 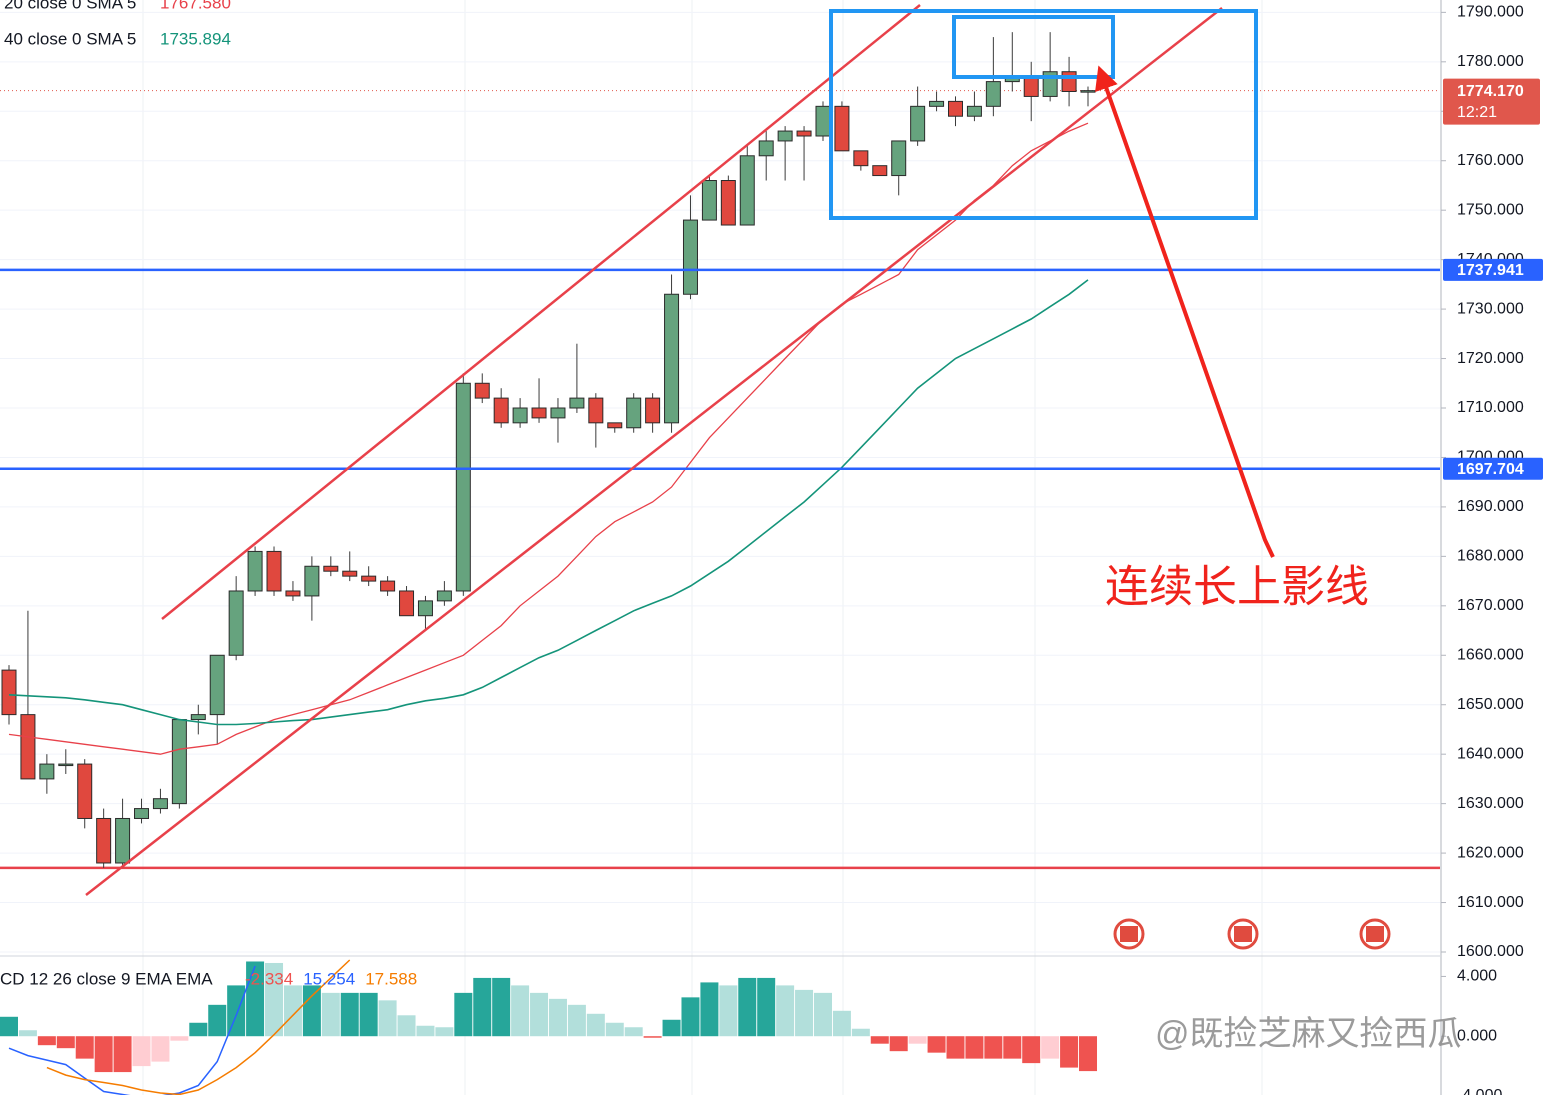 What do you see at coordinates (1490, 852) in the screenshot?
I see `y-tick-label: 1620.000` at bounding box center [1490, 852].